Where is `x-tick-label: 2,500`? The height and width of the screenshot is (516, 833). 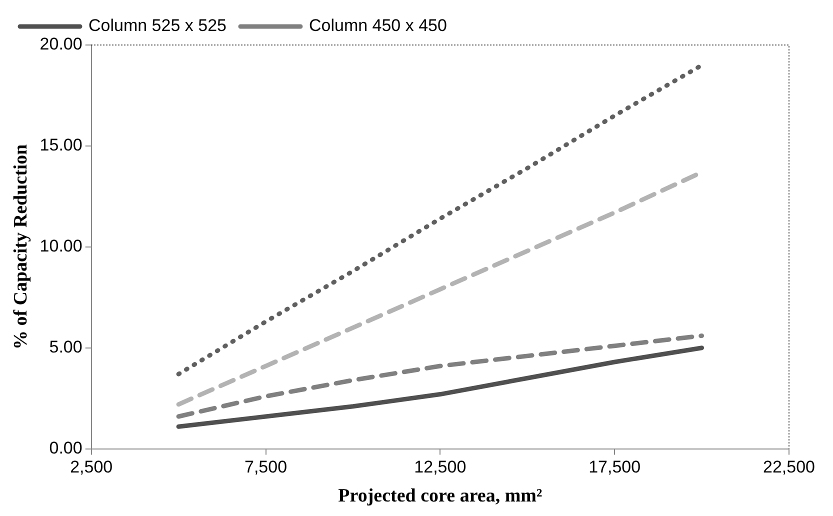
x-tick-label: 2,500 is located at coordinates (91, 467).